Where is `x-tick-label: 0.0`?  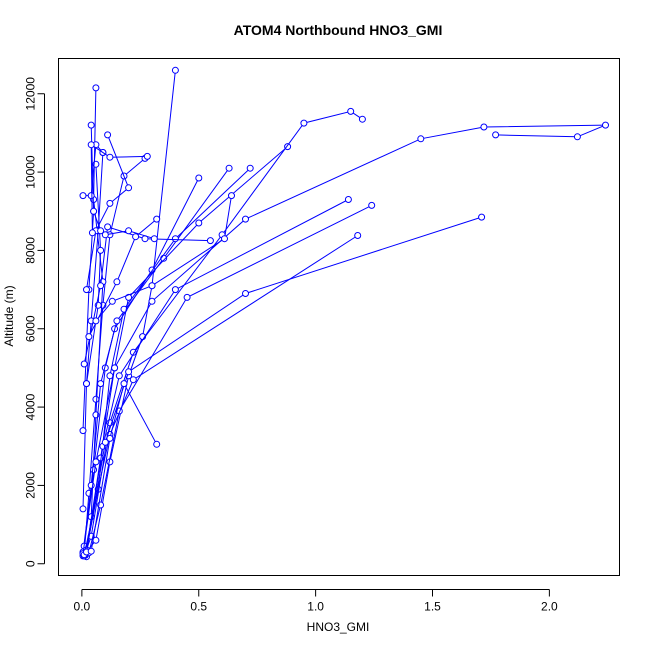
x-tick-label: 0.0 is located at coordinates (82, 607).